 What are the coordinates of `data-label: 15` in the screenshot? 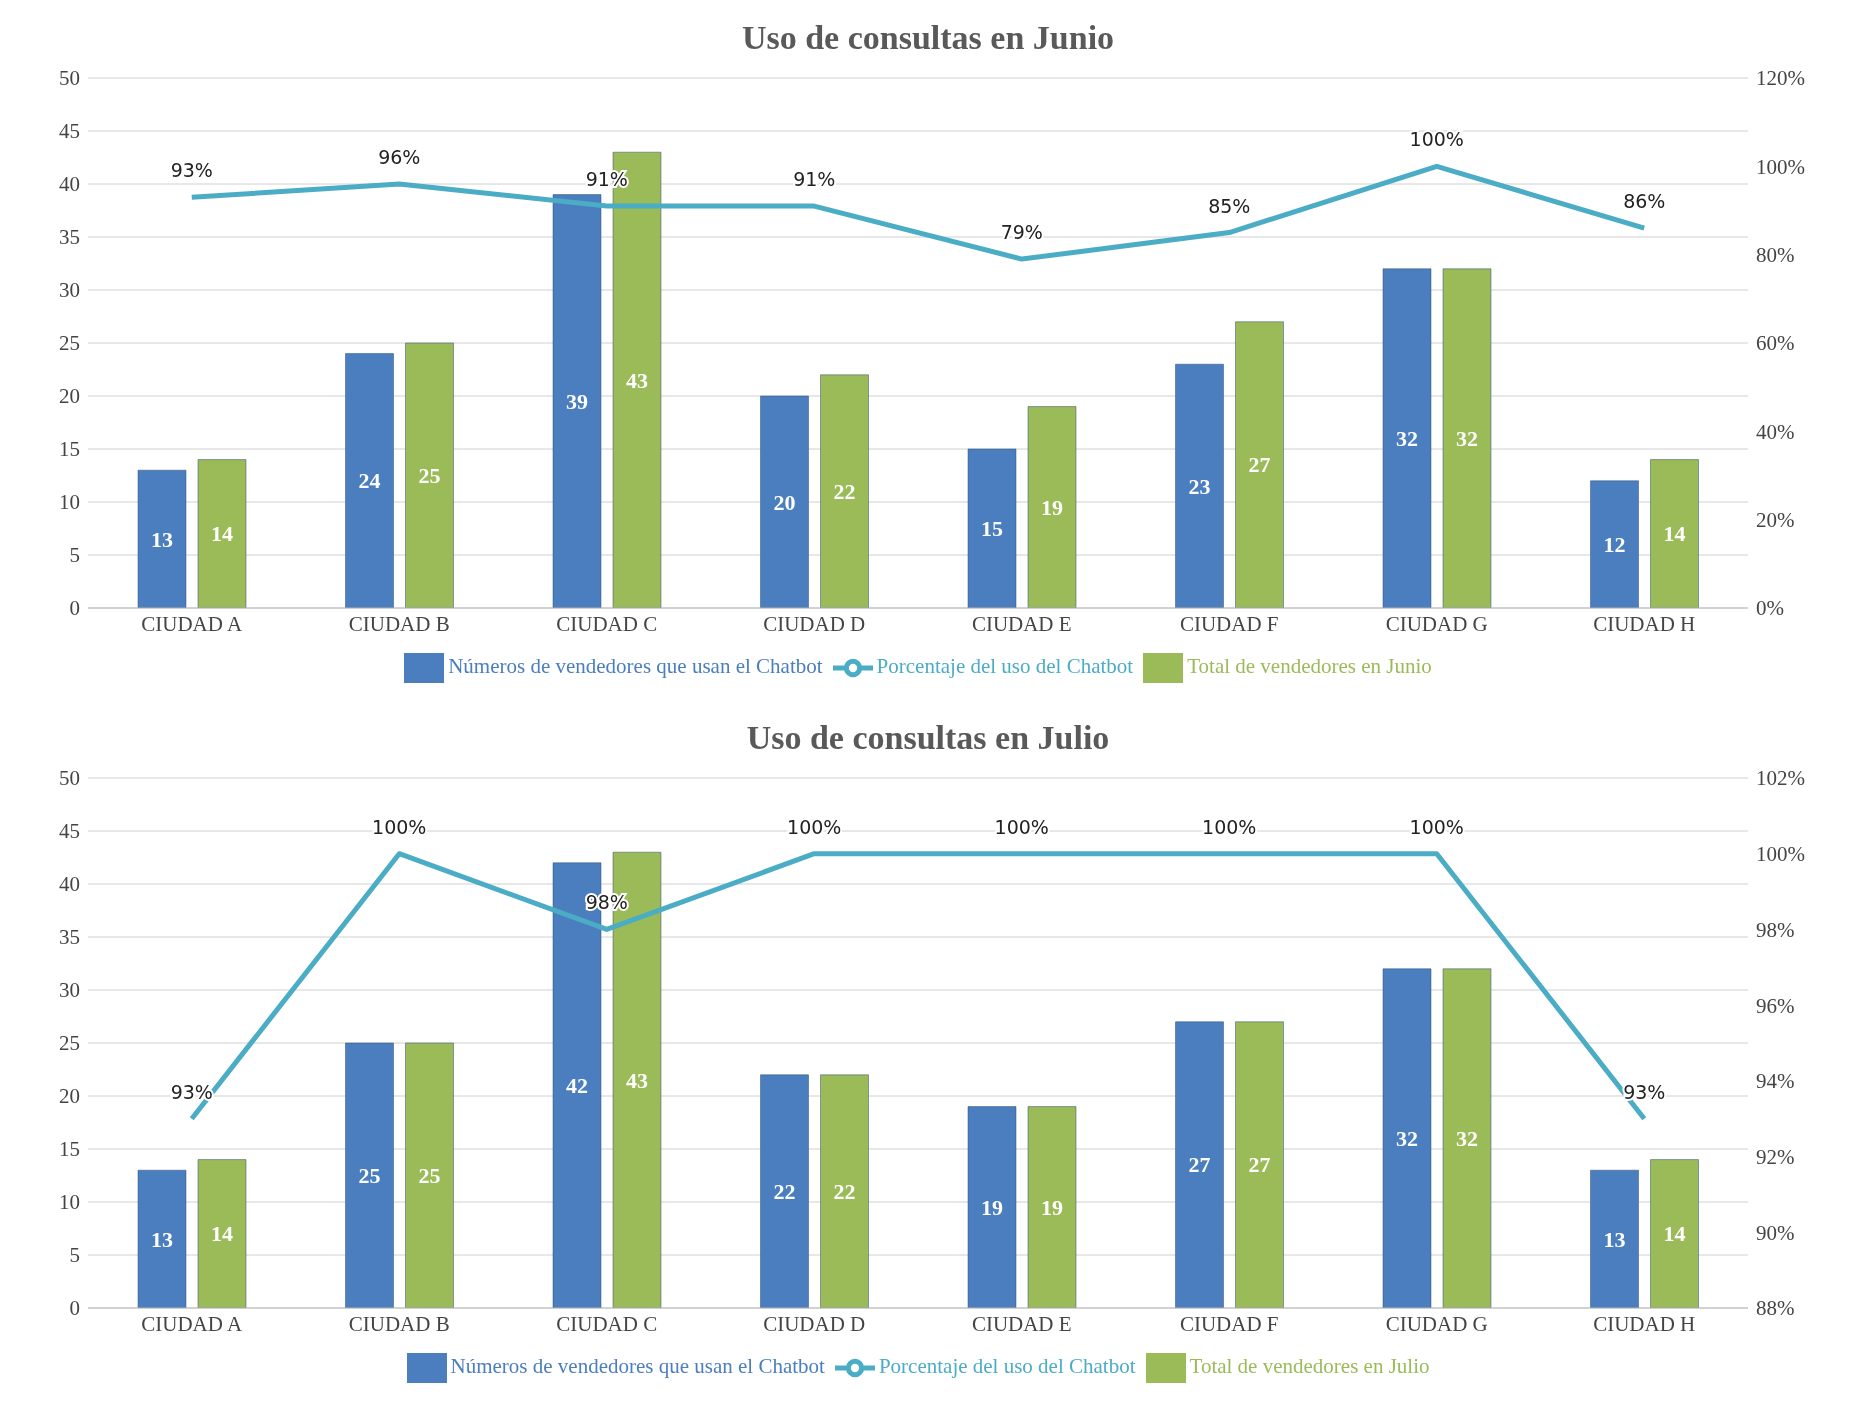 It's located at (992, 528).